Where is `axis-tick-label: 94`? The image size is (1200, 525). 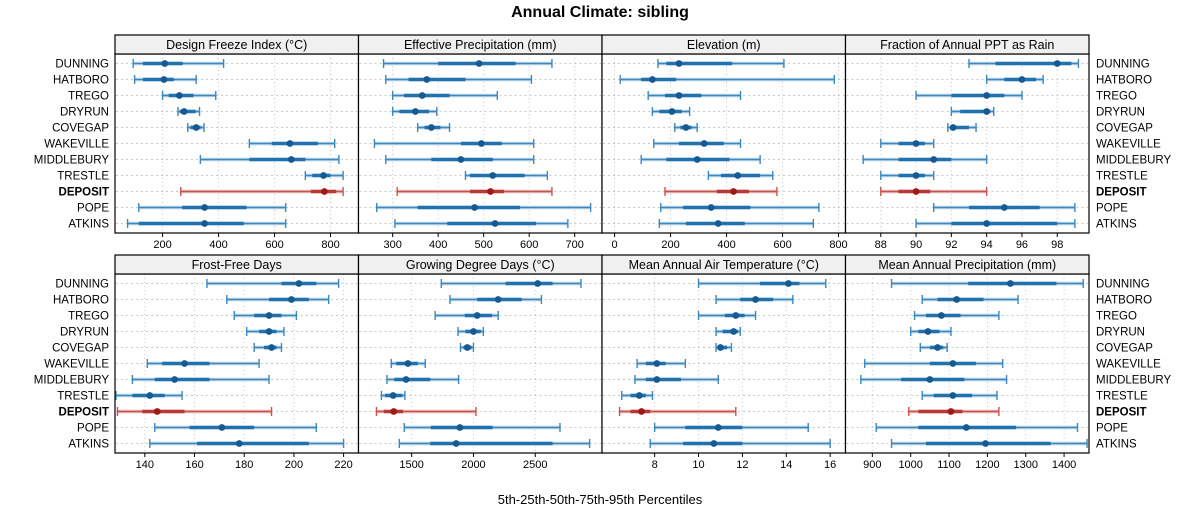
axis-tick-label: 94 is located at coordinates (987, 245).